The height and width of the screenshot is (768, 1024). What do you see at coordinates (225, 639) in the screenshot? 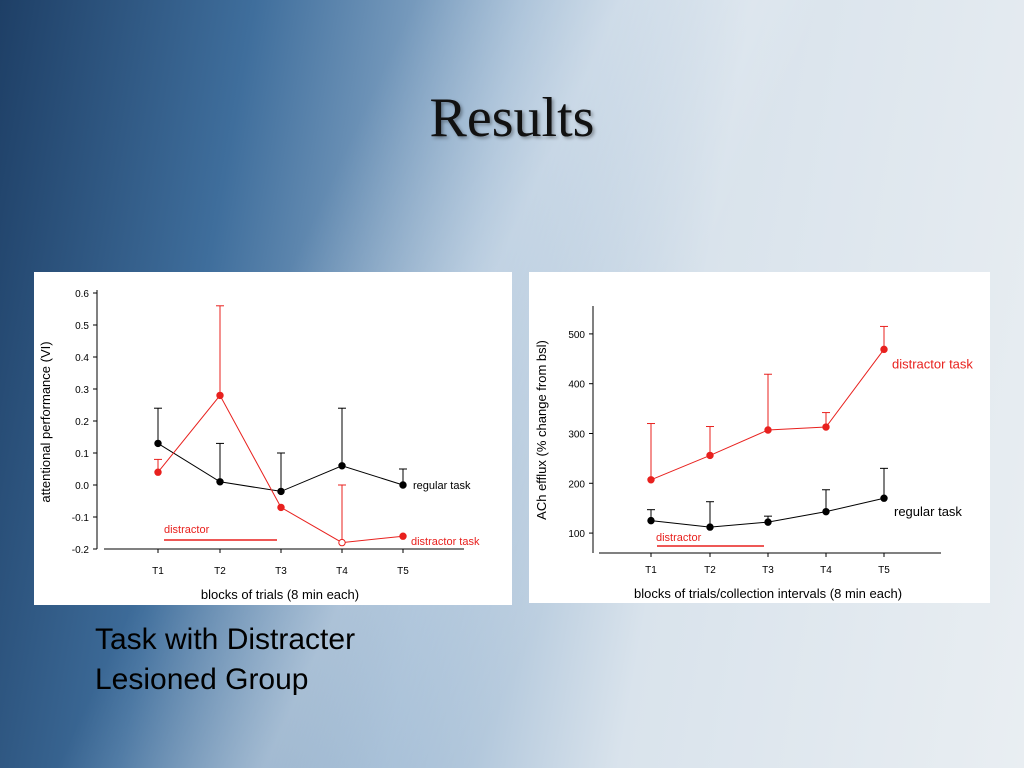
I see `caption-line-1: Task with Distracter` at bounding box center [225, 639].